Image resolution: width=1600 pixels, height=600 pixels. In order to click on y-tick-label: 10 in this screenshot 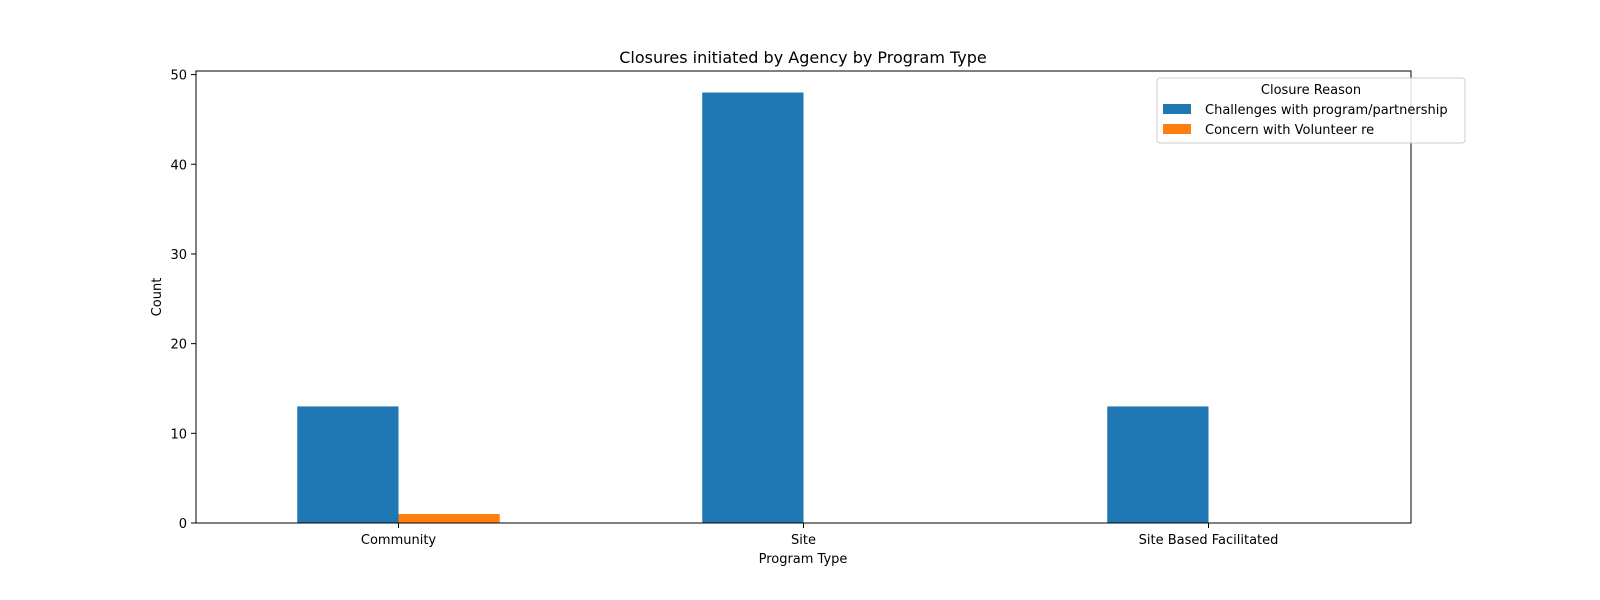, I will do `click(178, 434)`.